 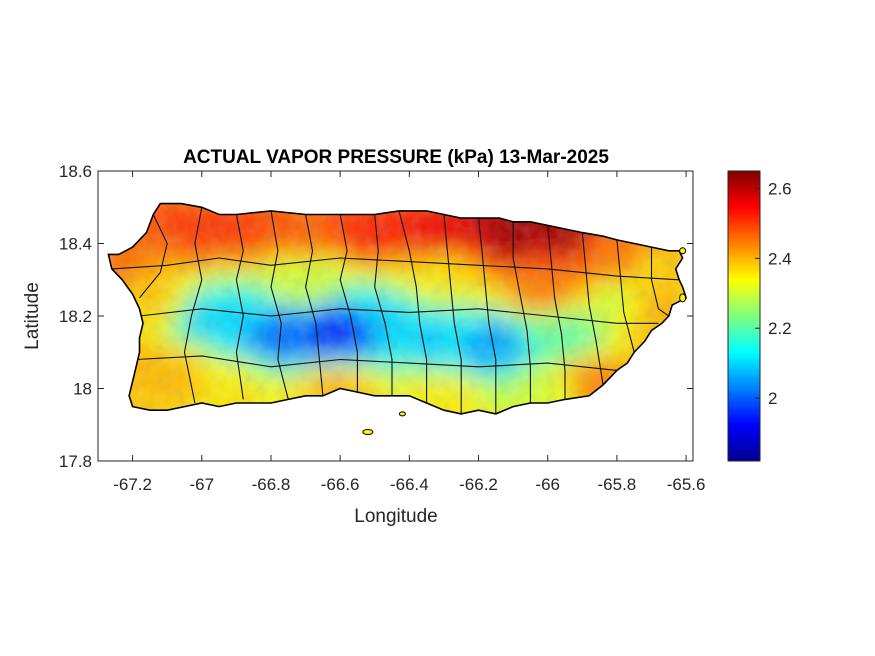 I want to click on colorbar-ticks: 2 2.2 2.4 2.6, so click(x=773, y=293).